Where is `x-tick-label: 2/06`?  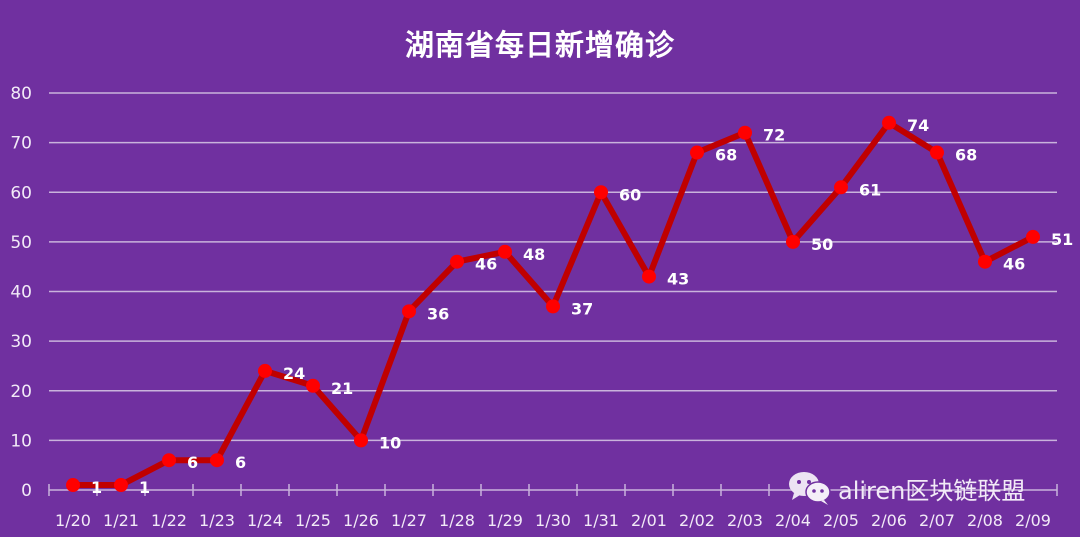 x-tick-label: 2/06 is located at coordinates (889, 520).